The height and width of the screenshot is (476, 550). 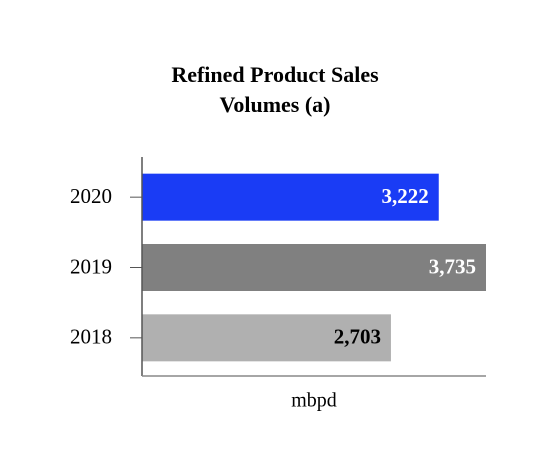 I want to click on x-axis-label: mbpd, so click(x=314, y=401).